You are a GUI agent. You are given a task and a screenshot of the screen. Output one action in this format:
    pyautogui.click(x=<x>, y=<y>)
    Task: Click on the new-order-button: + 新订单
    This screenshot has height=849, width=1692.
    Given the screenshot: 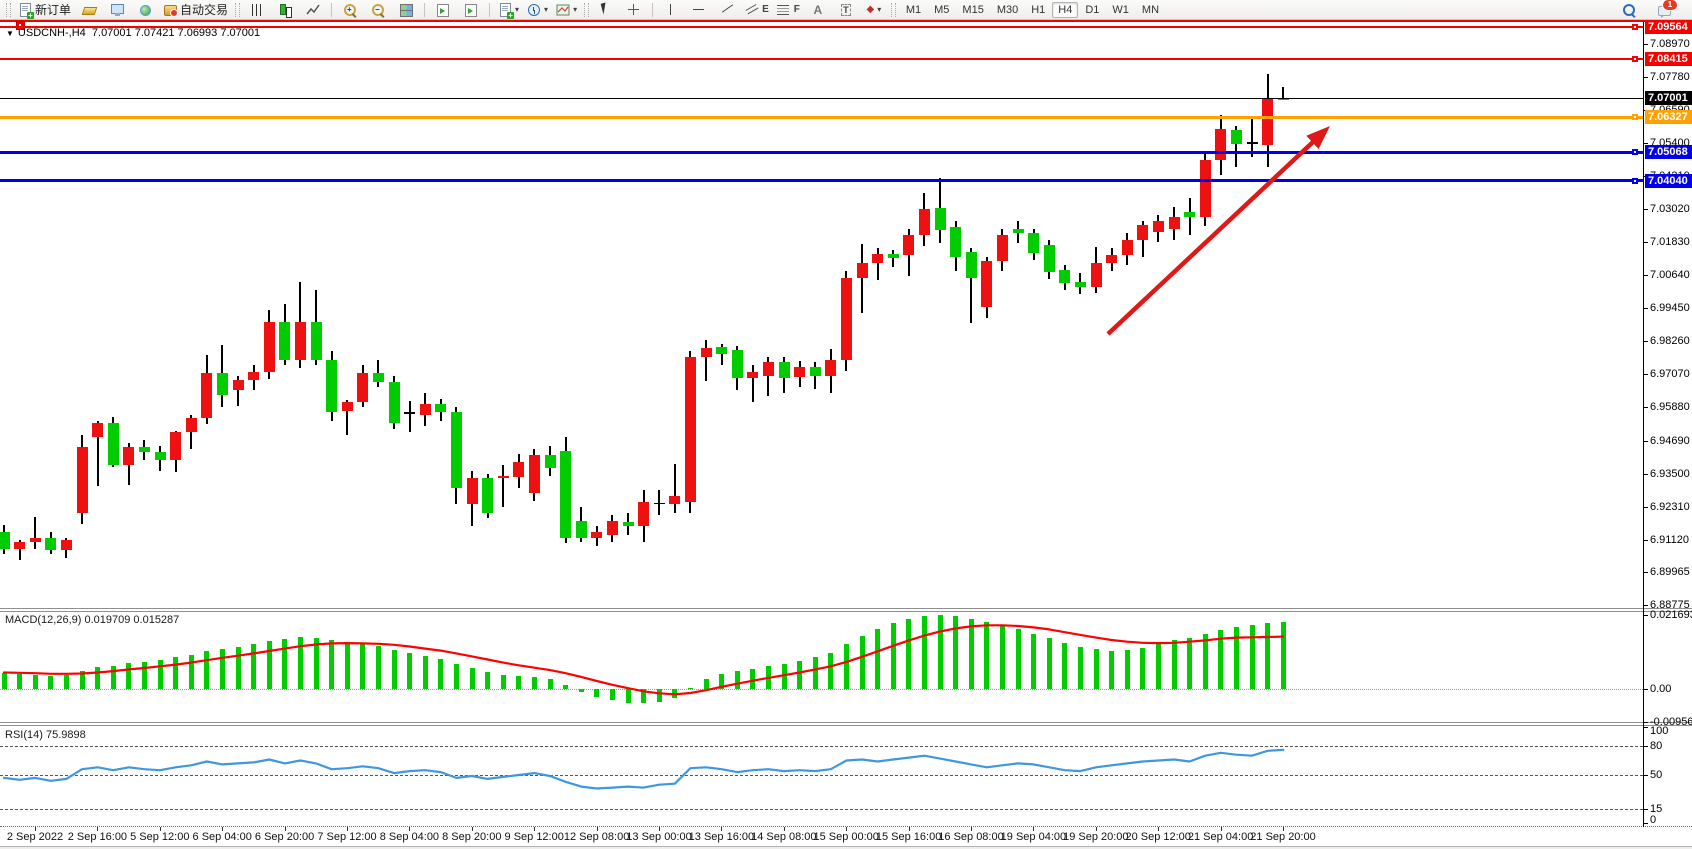 What is the action you would take?
    pyautogui.click(x=44, y=10)
    